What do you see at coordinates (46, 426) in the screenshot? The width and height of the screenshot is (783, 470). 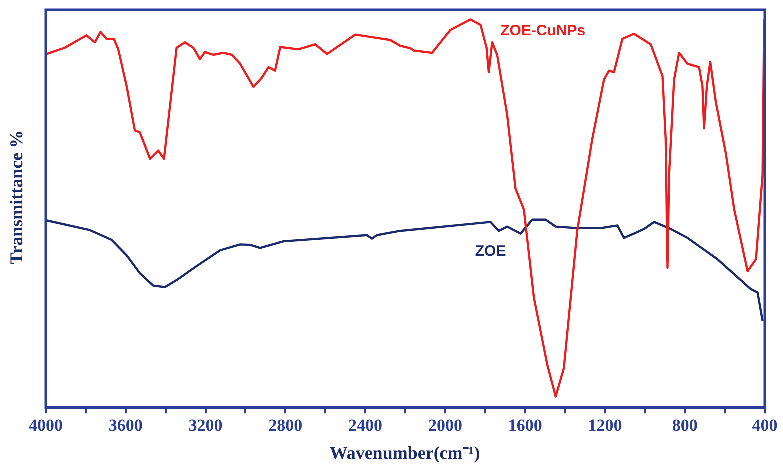 I see `x-tick-label: 4000` at bounding box center [46, 426].